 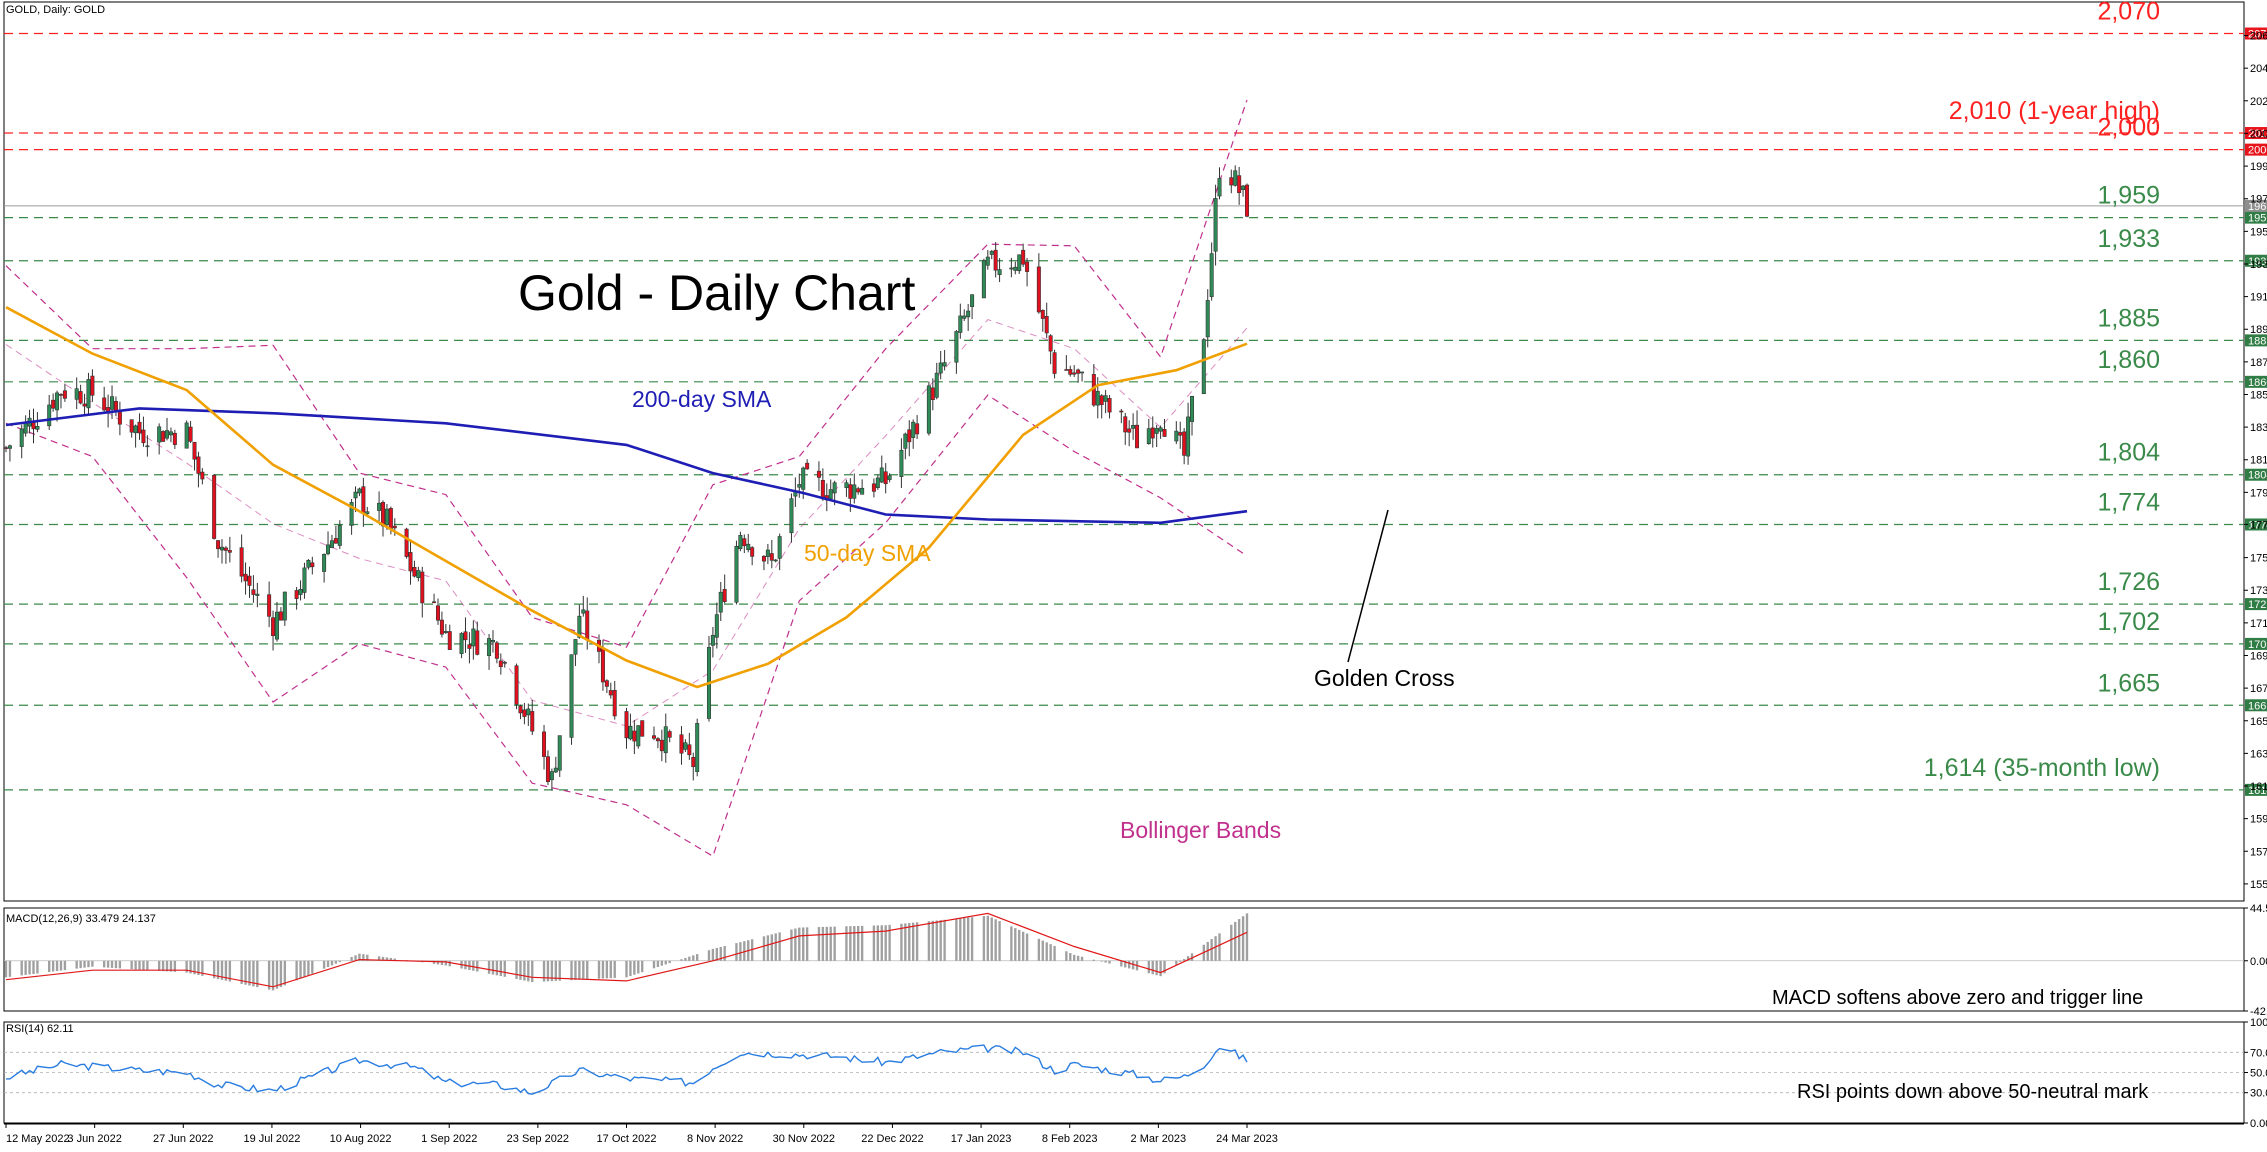 What do you see at coordinates (2258, 1012) in the screenshot?
I see `macd-tick-label: -42.397` at bounding box center [2258, 1012].